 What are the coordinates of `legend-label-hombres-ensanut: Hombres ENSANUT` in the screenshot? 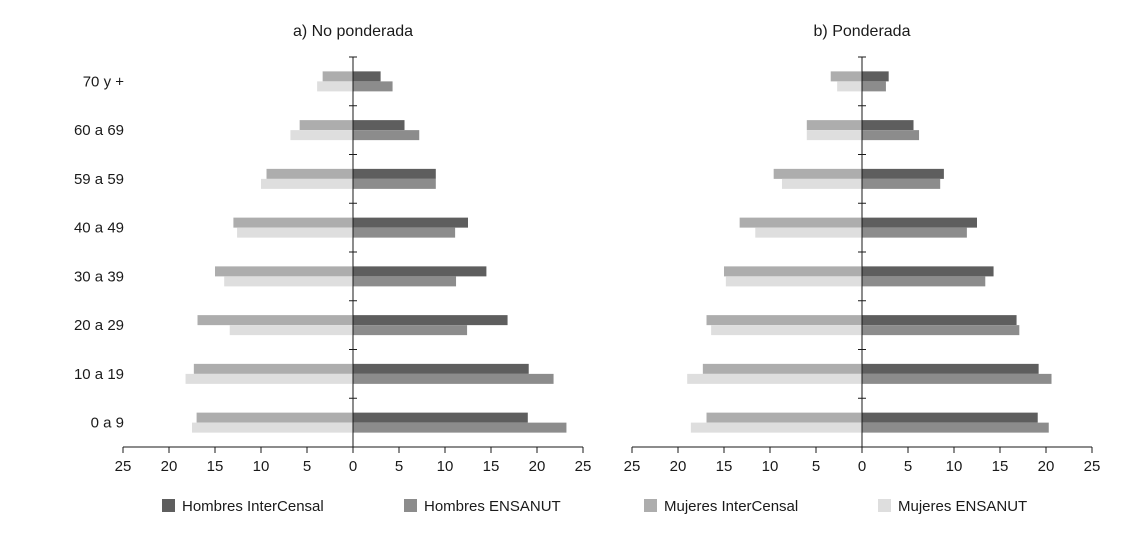 It's located at (492, 506).